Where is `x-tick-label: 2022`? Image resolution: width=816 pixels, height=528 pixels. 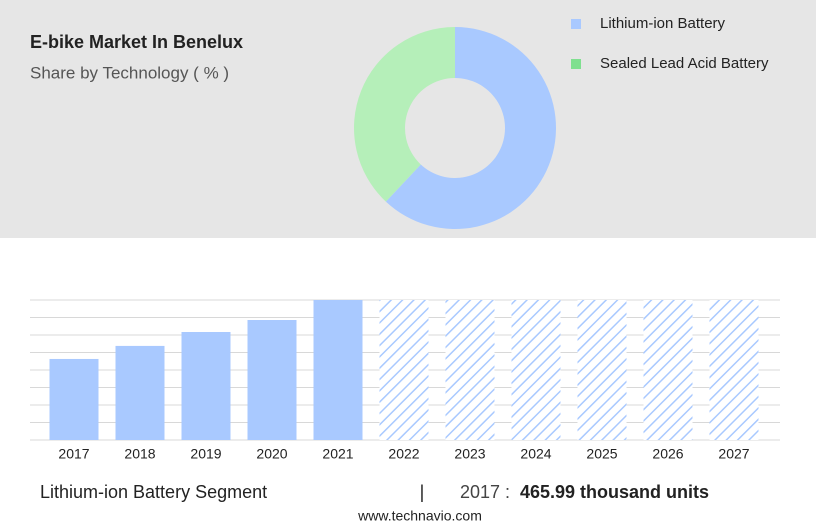
x-tick-label: 2022 is located at coordinates (403, 454).